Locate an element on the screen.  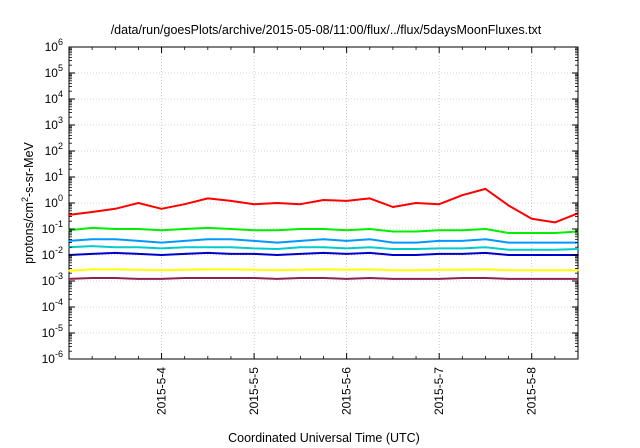
y-tick-label: 10⁵ is located at coordinates (54, 71).